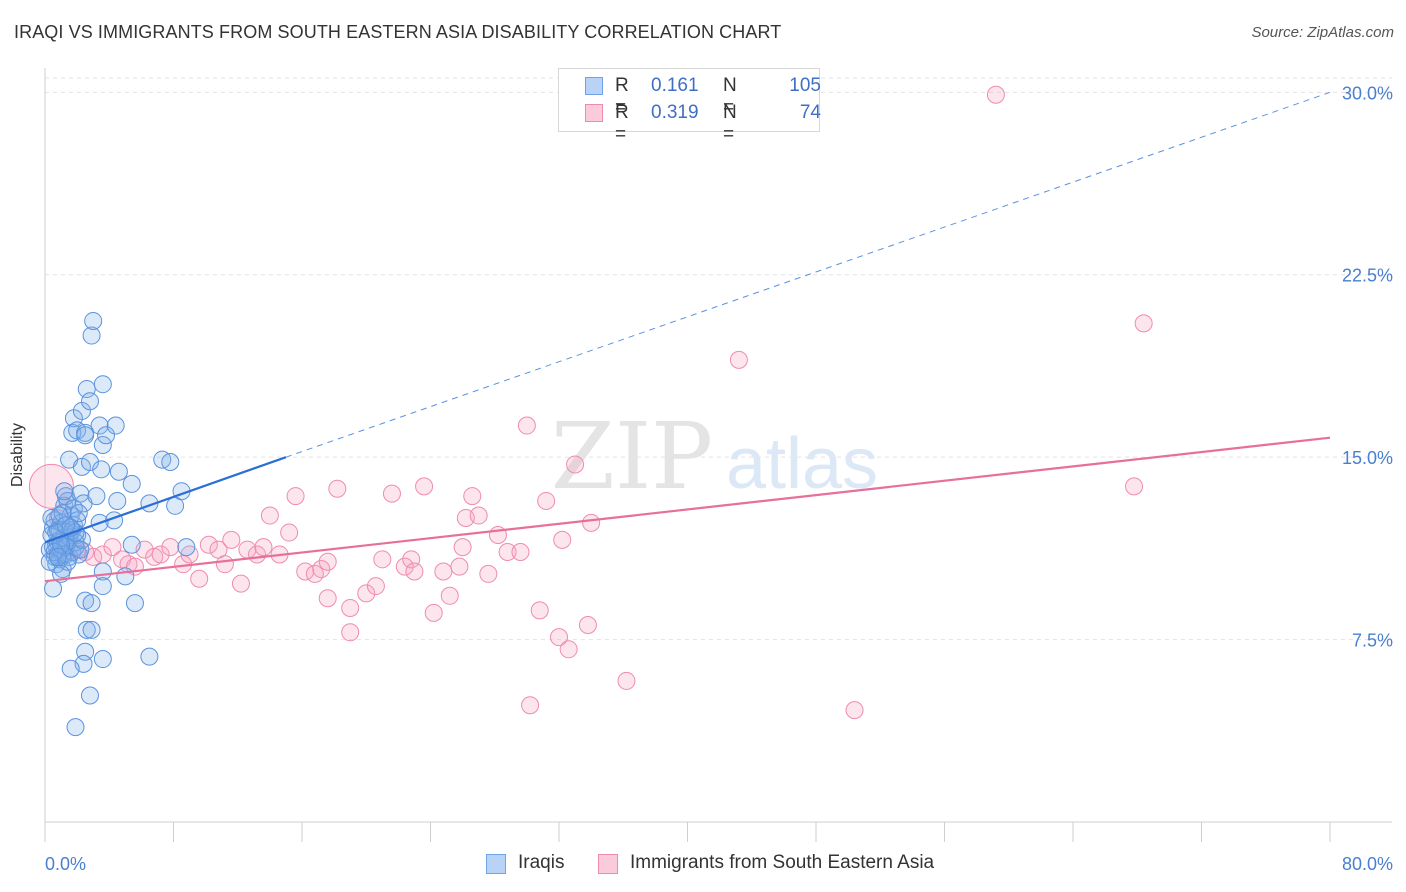 The width and height of the screenshot is (1406, 892). I want to click on x-tick-label: 0.0%, so click(65, 864).